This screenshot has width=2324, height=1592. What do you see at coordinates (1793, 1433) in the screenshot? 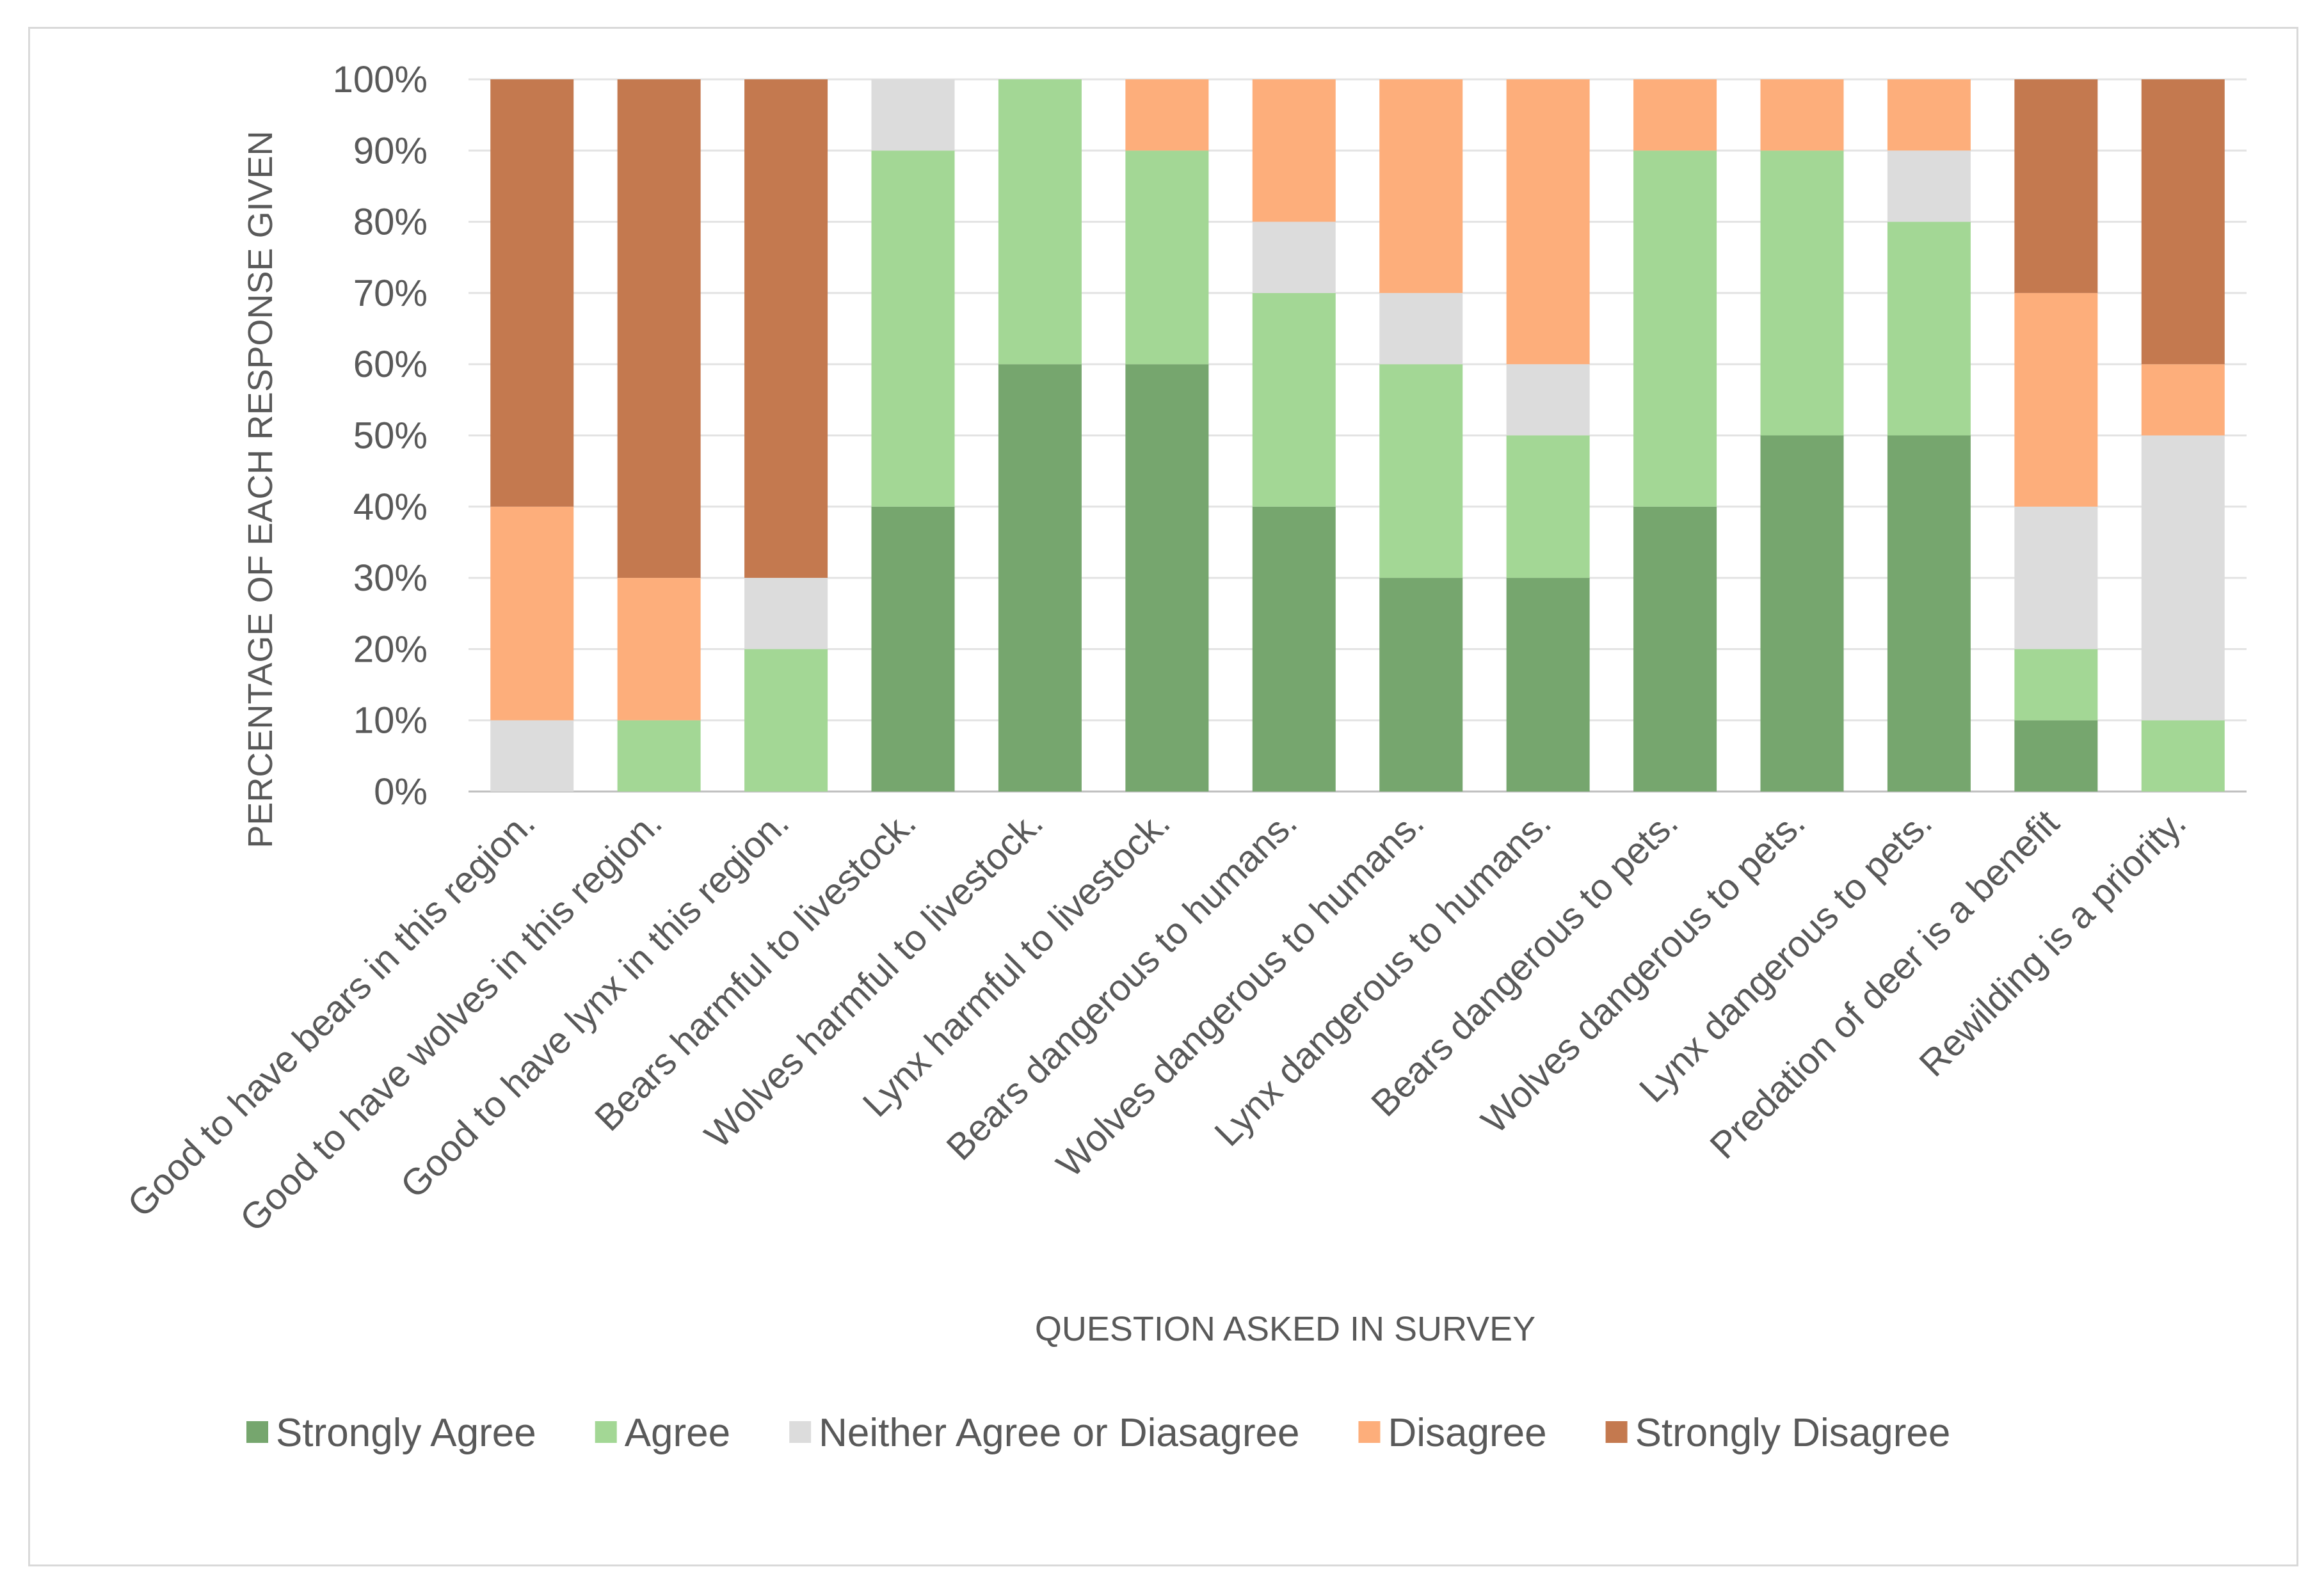
I see `legend-label: Strongly Disagree` at bounding box center [1793, 1433].